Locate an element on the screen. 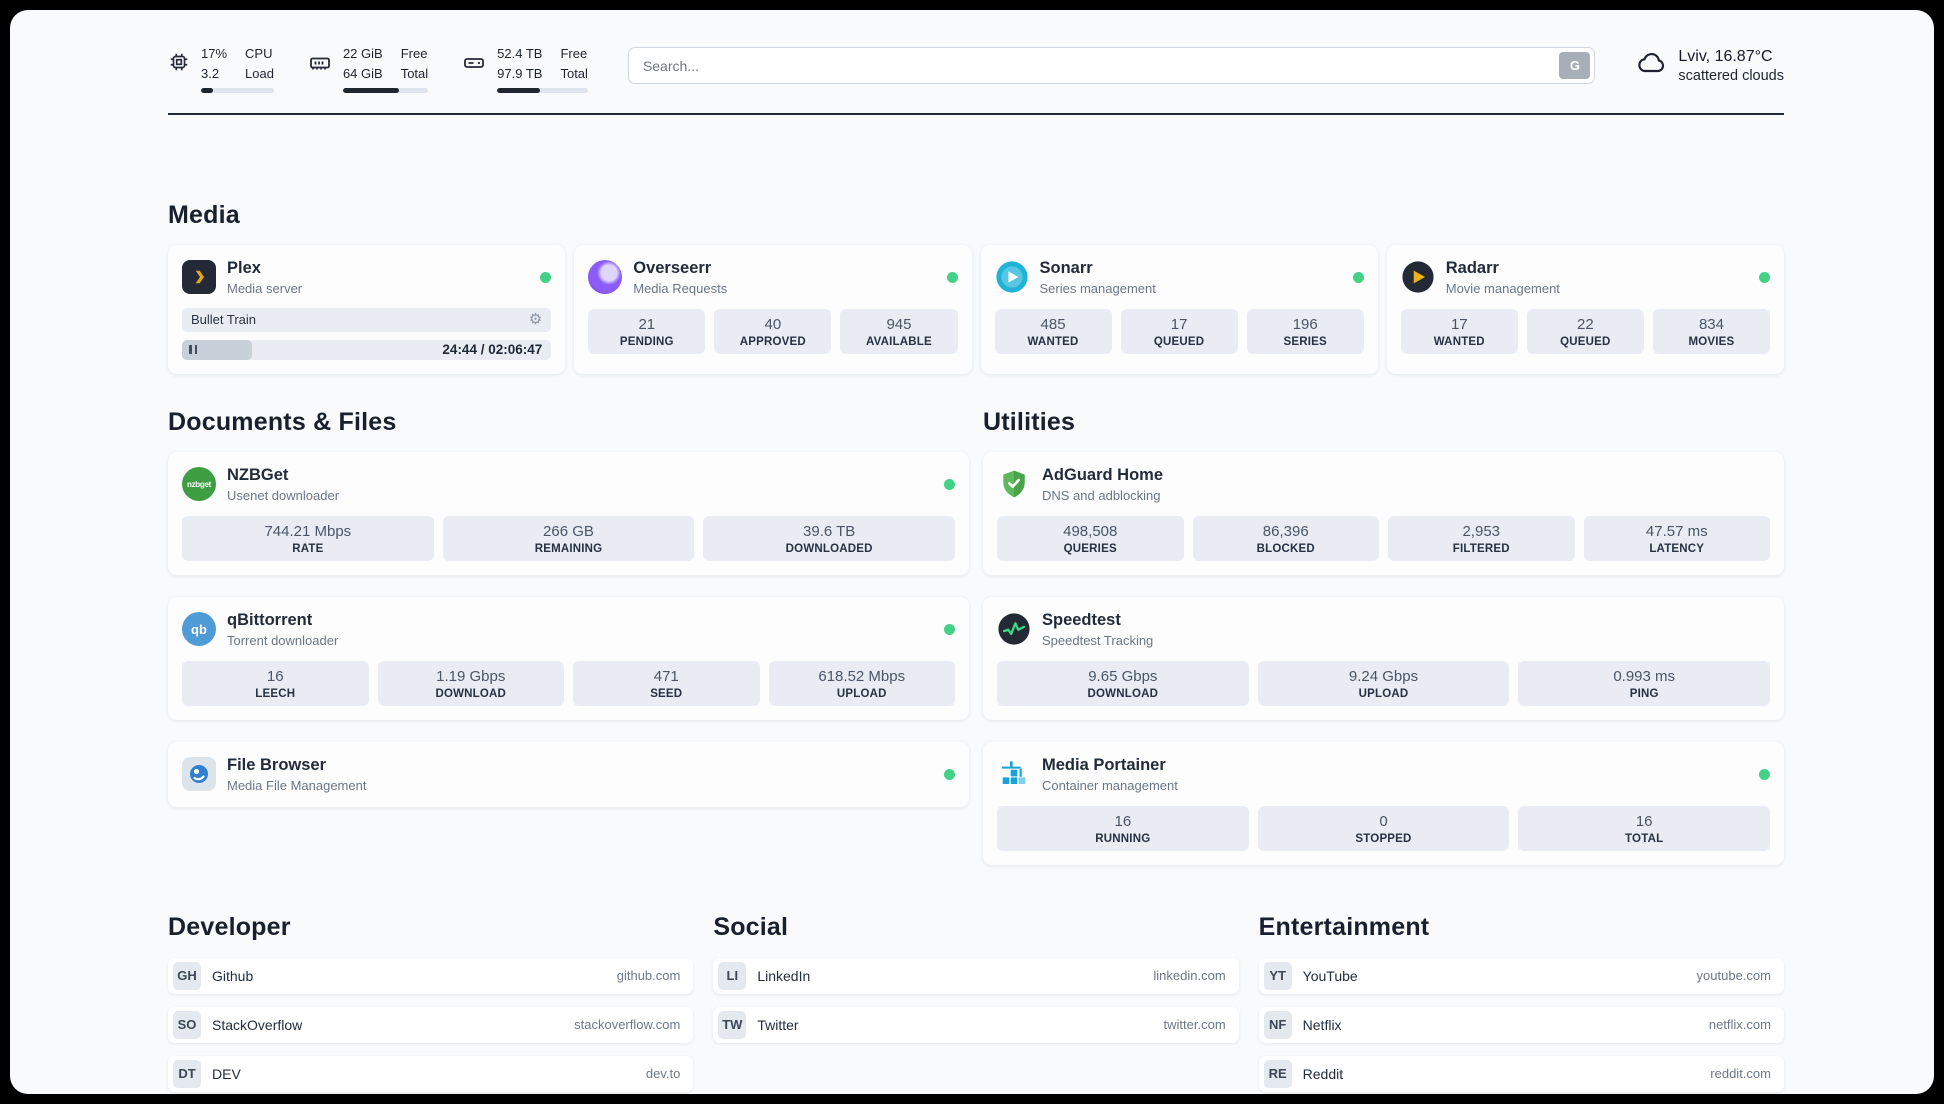  bookmark-name: Reddit is located at coordinates (1323, 1073).